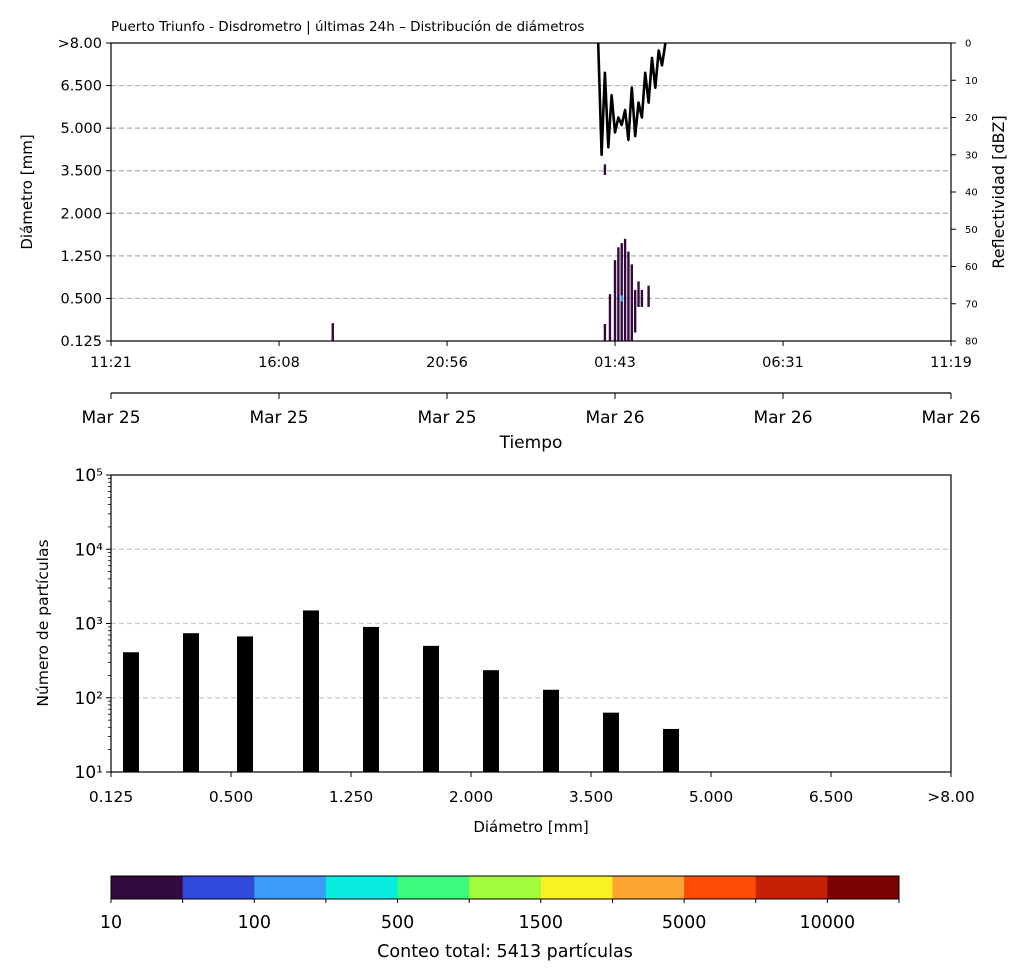 This screenshot has width=1024, height=977. I want to click on top-right-y-ticks: 0 10 20 30 40 50 60 70 80, so click(964, 193).